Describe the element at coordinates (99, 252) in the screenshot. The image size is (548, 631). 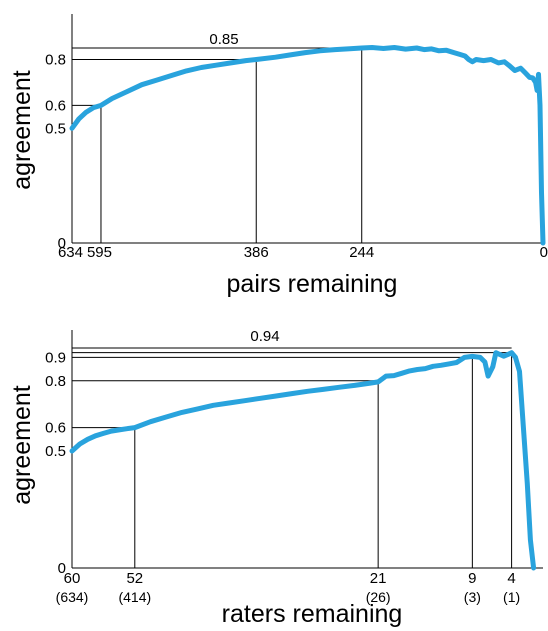
I see `x-tick-label: 595` at that location.